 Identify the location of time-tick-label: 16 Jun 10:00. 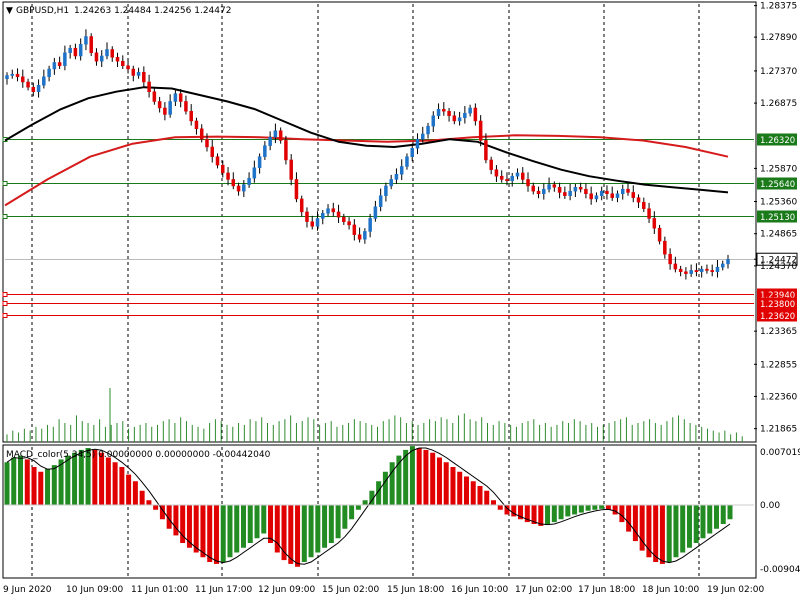
(479, 590).